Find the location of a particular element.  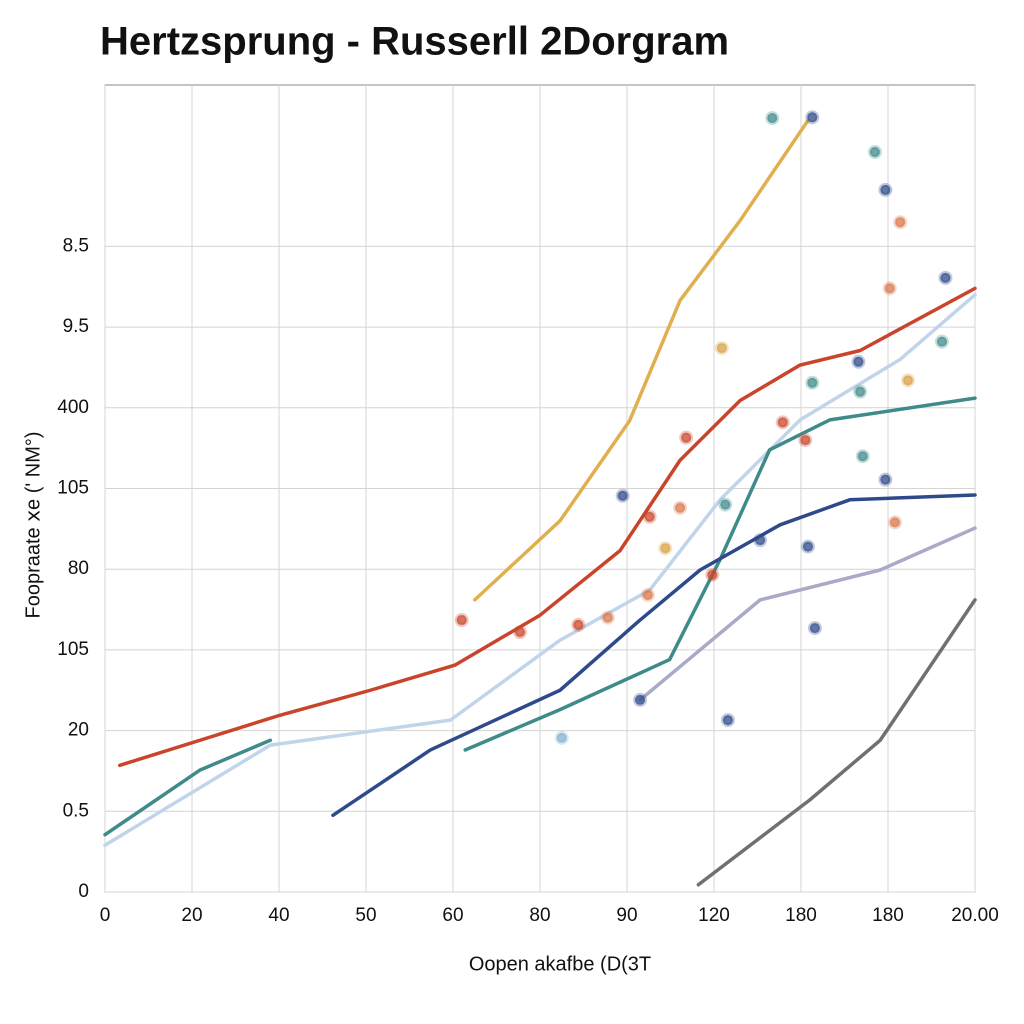

x-tick-label: 50 is located at coordinates (365, 915).